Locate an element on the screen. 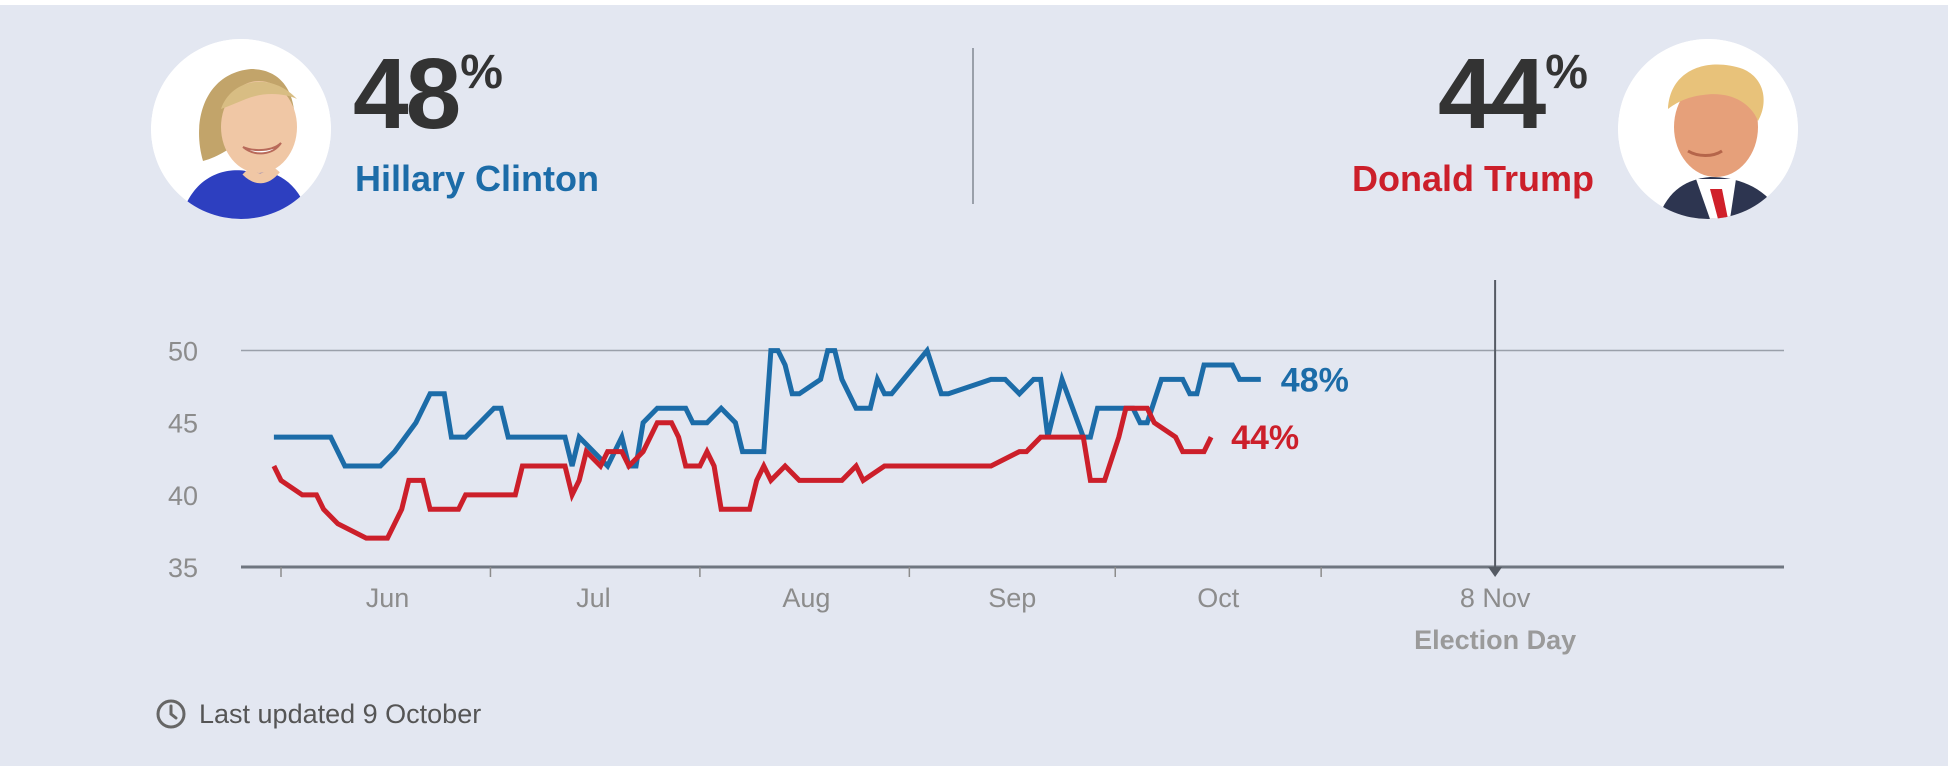  x-tick-label-aug: Aug is located at coordinates (806, 598).